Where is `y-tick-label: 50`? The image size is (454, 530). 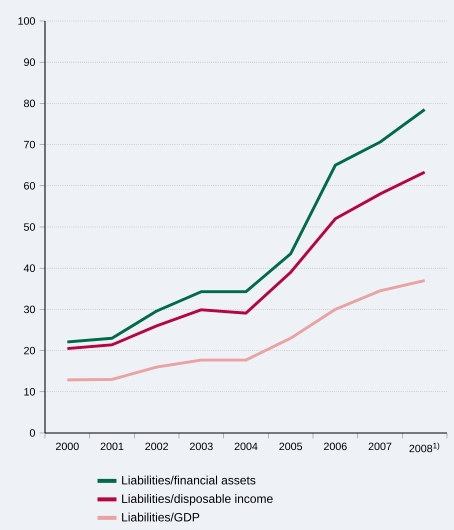 y-tick-label: 50 is located at coordinates (29, 227).